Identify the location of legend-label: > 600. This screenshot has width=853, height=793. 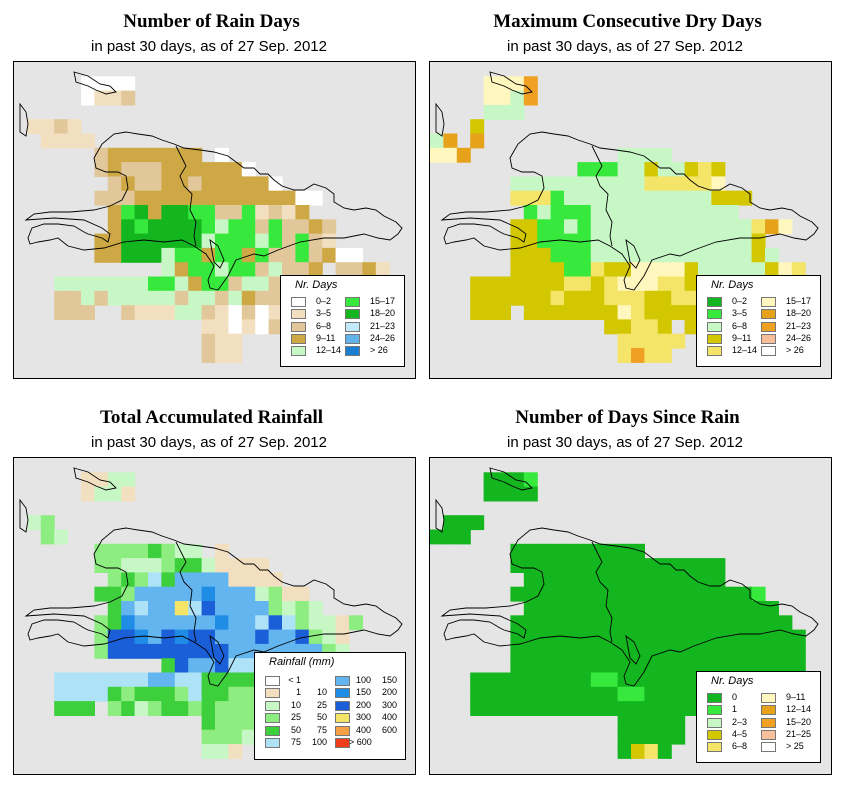
(360, 742).